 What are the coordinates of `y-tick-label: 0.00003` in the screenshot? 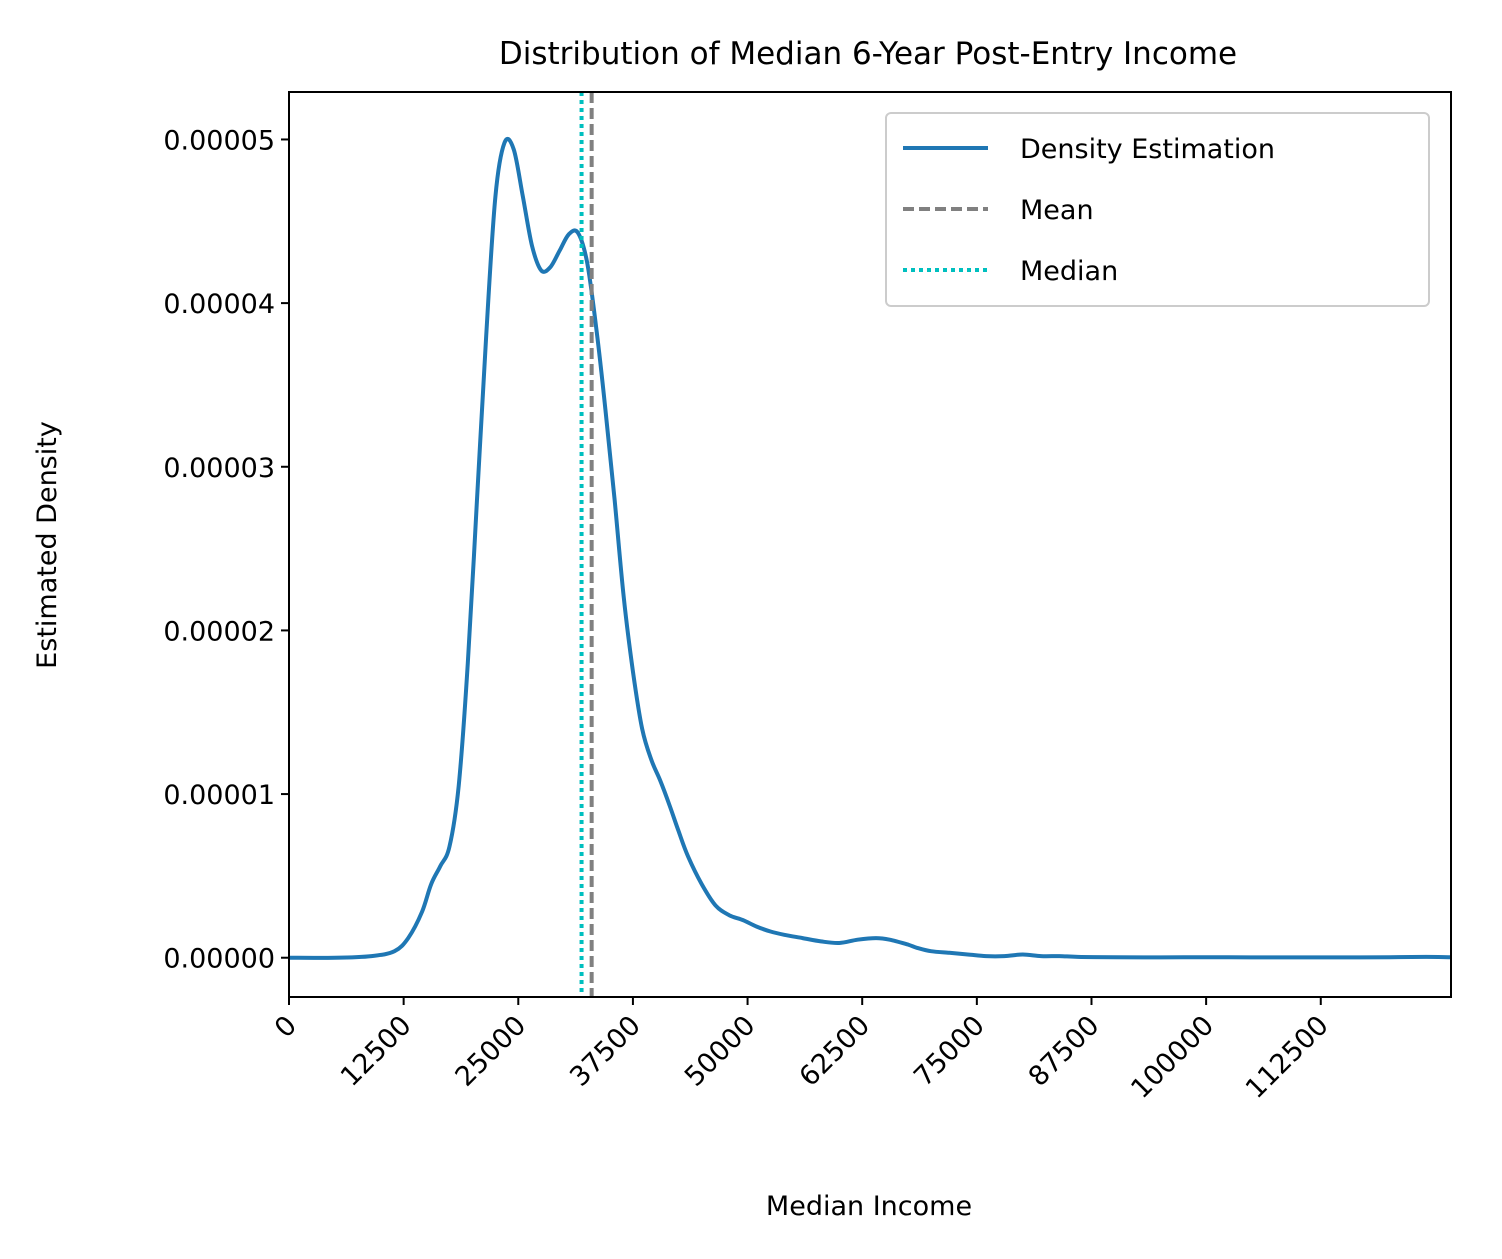 It's located at (219, 468).